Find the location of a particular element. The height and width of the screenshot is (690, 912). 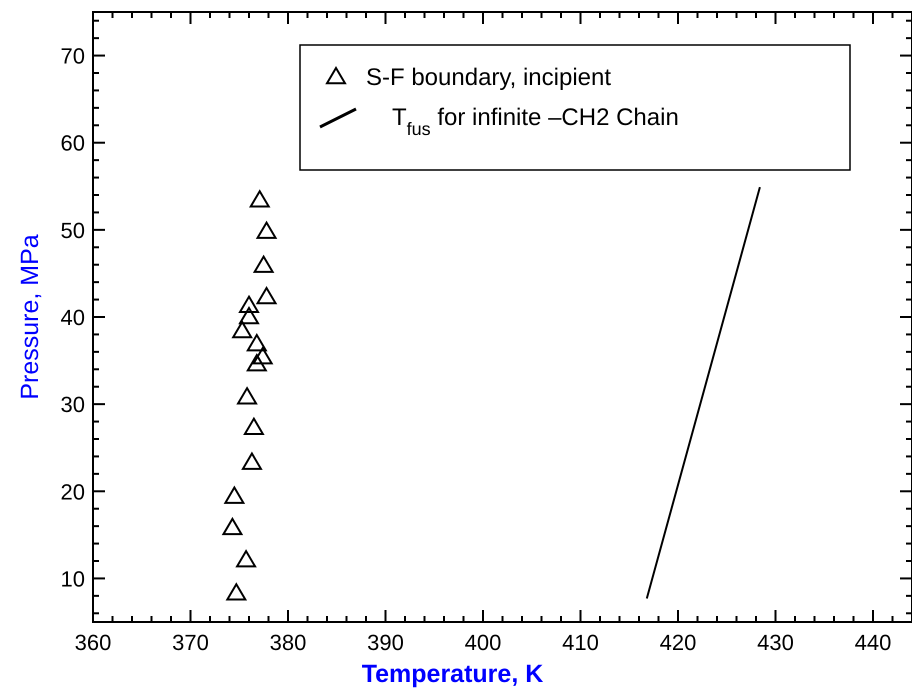

y-tick-label: 50 is located at coordinates (72, 230).